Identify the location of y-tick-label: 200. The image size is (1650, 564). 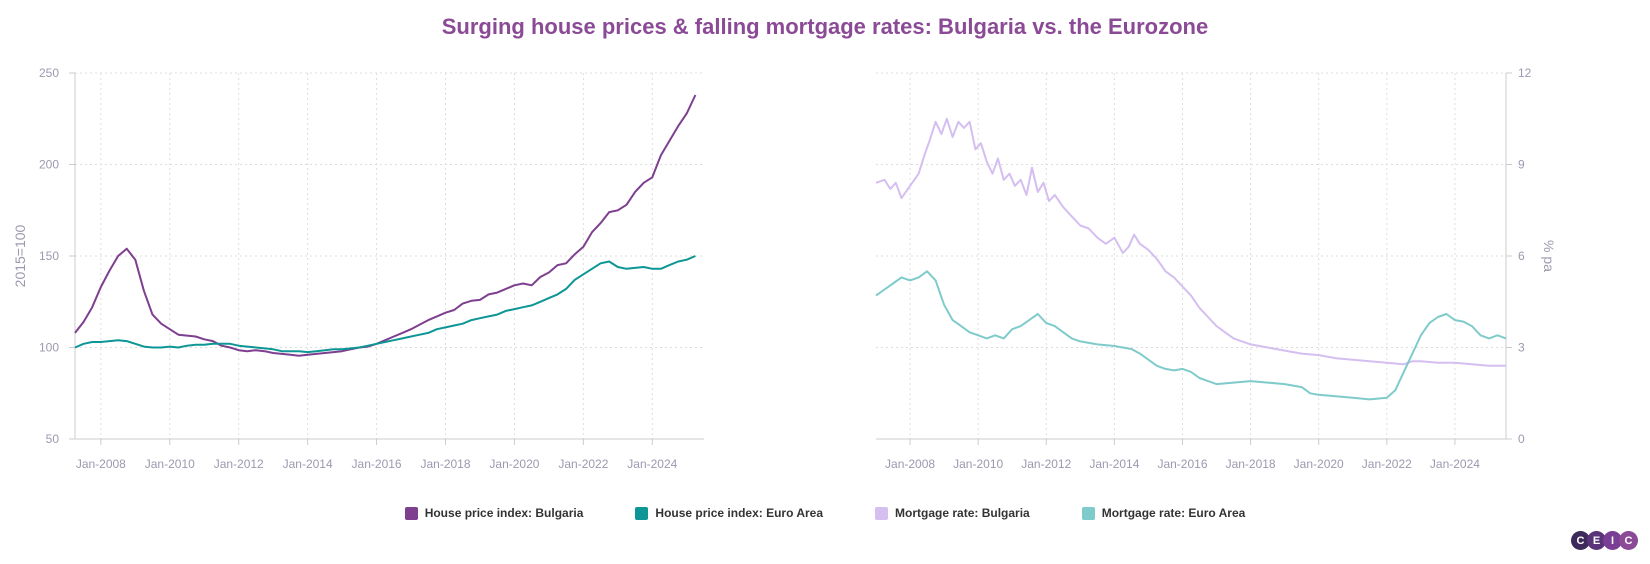
(49, 165).